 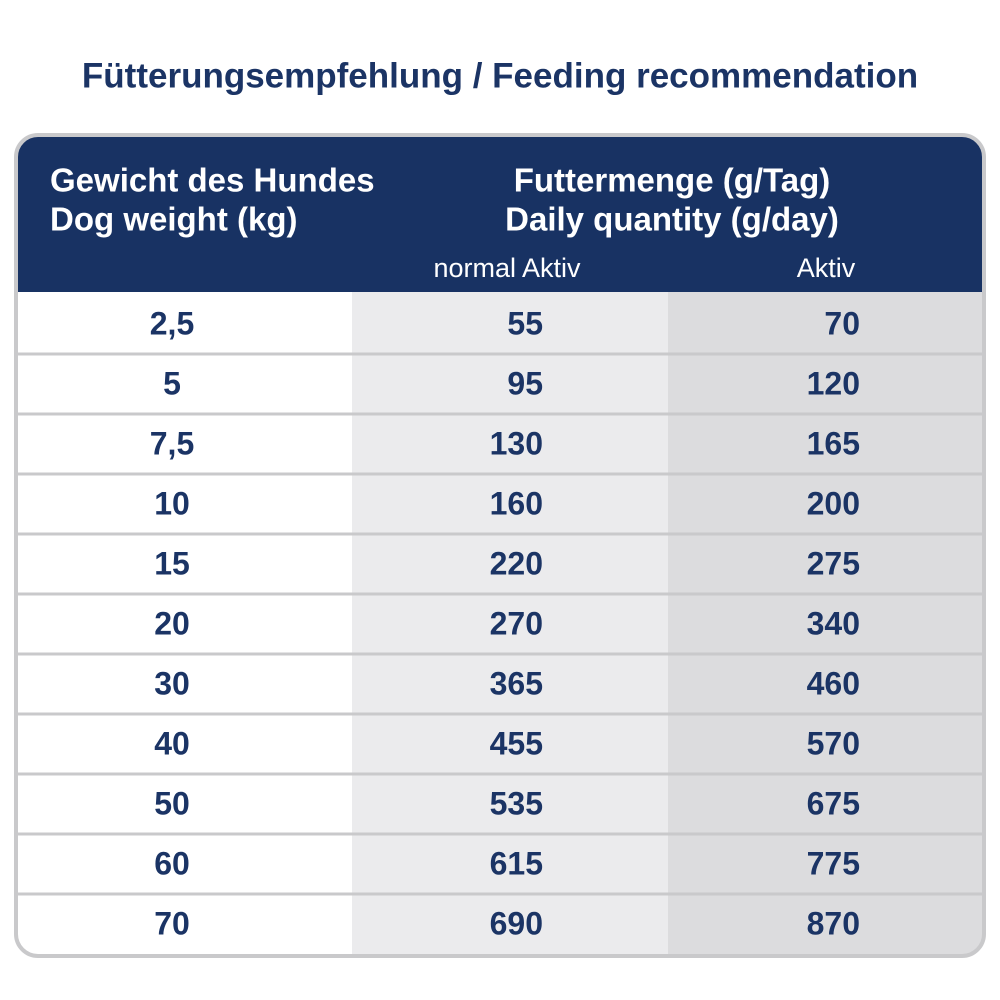 What do you see at coordinates (172, 683) in the screenshot?
I see `cell: 30` at bounding box center [172, 683].